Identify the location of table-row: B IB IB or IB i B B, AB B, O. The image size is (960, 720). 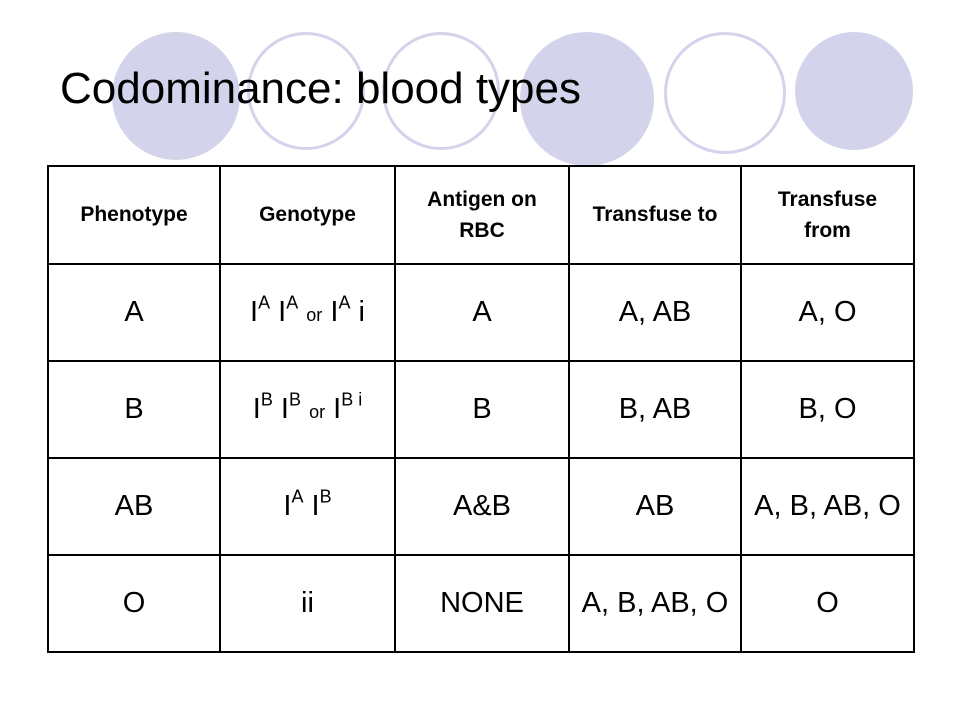
(481, 409).